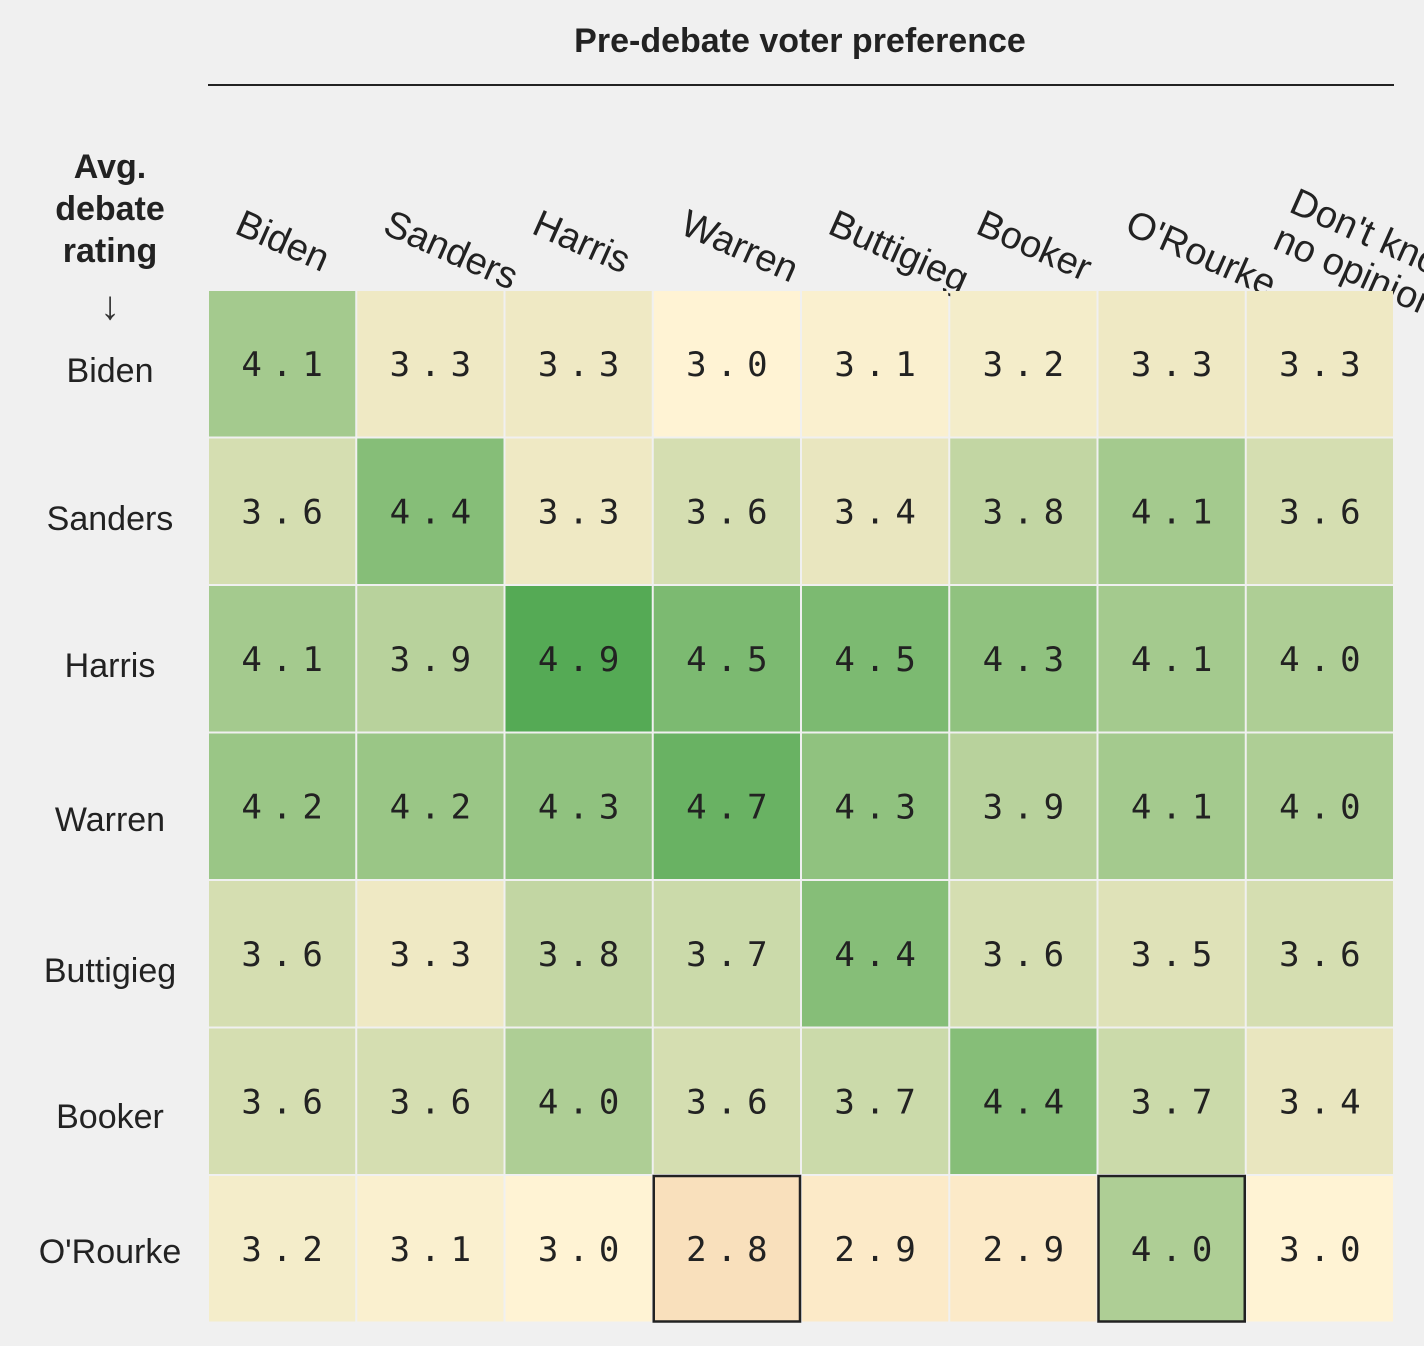  I want to click on row-label: Booker, so click(110, 1116).